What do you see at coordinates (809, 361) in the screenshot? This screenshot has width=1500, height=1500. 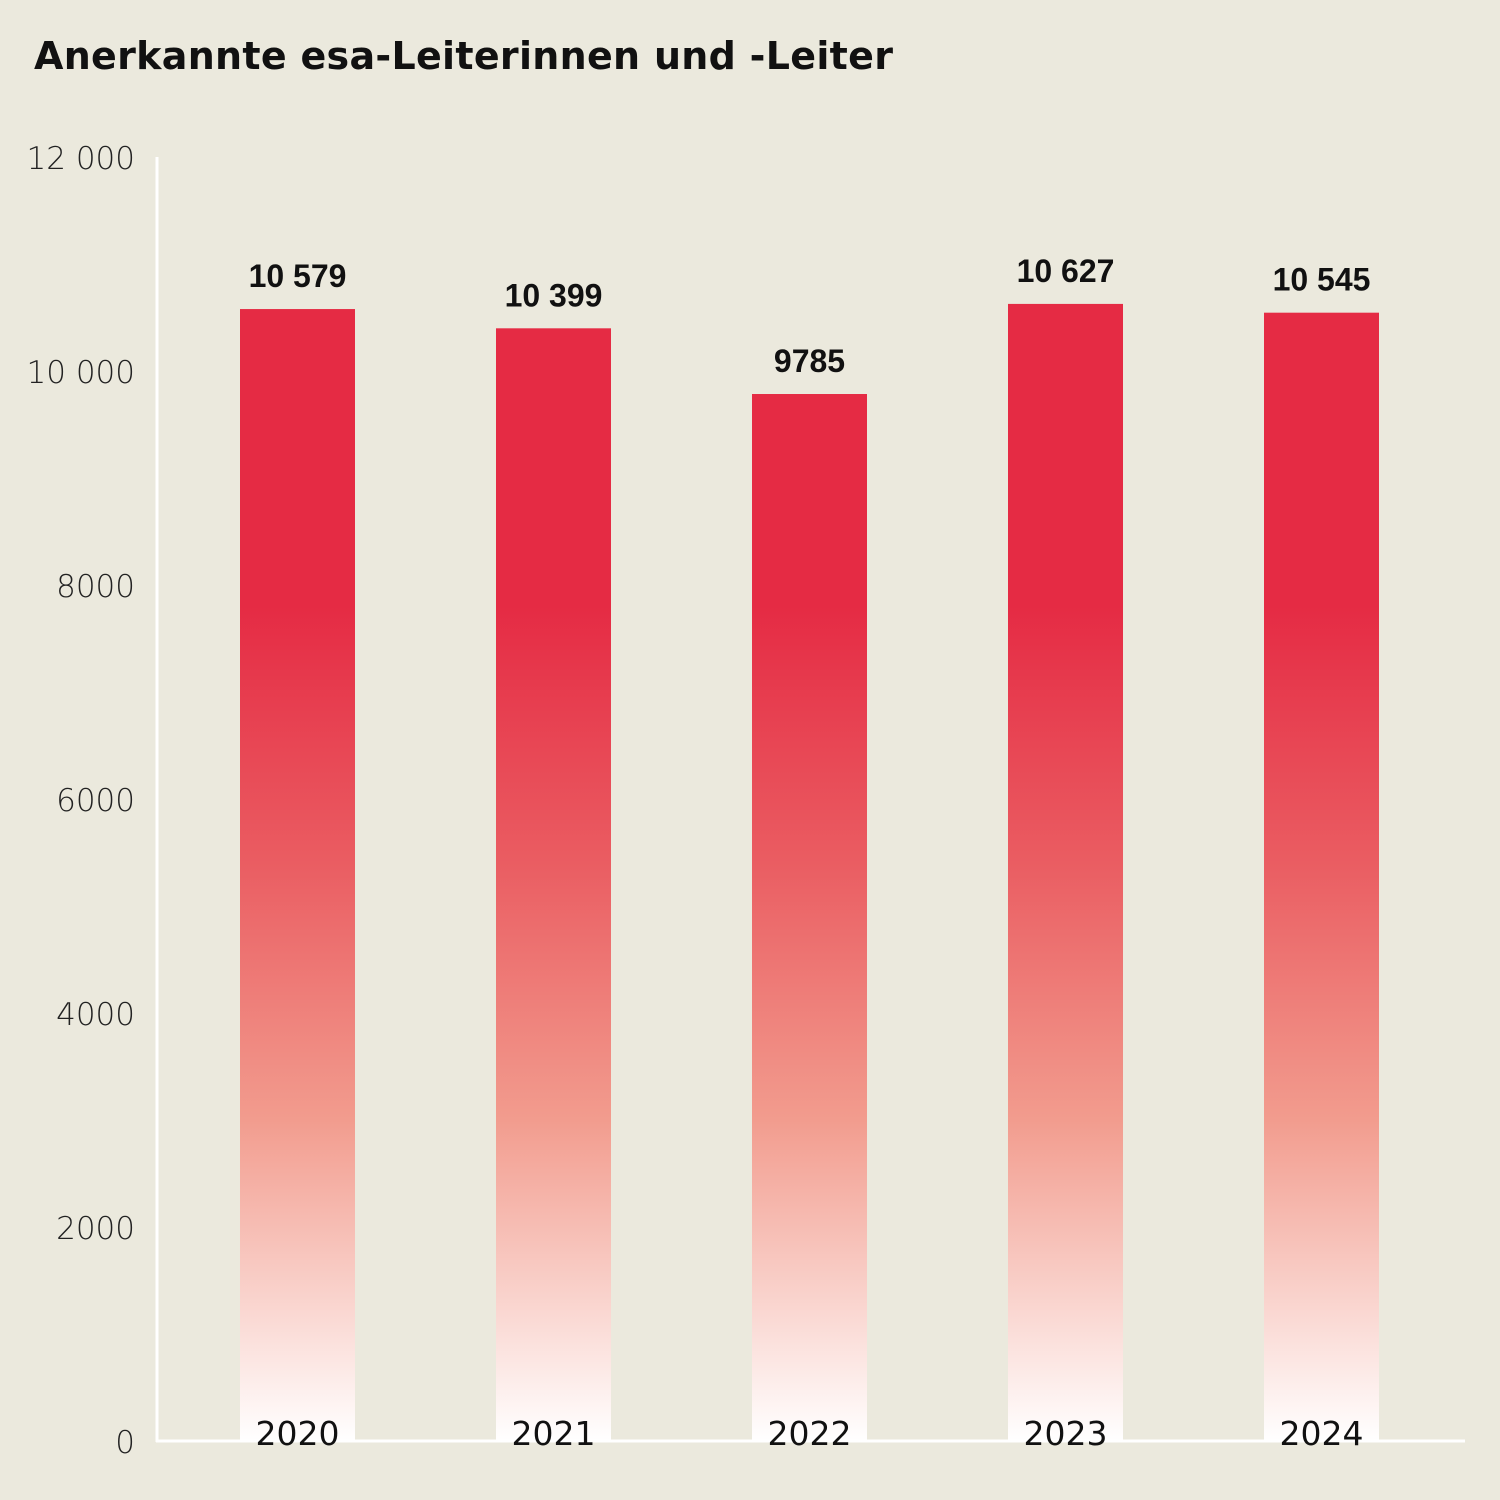 I see `data-label-2022: 9785` at bounding box center [809, 361].